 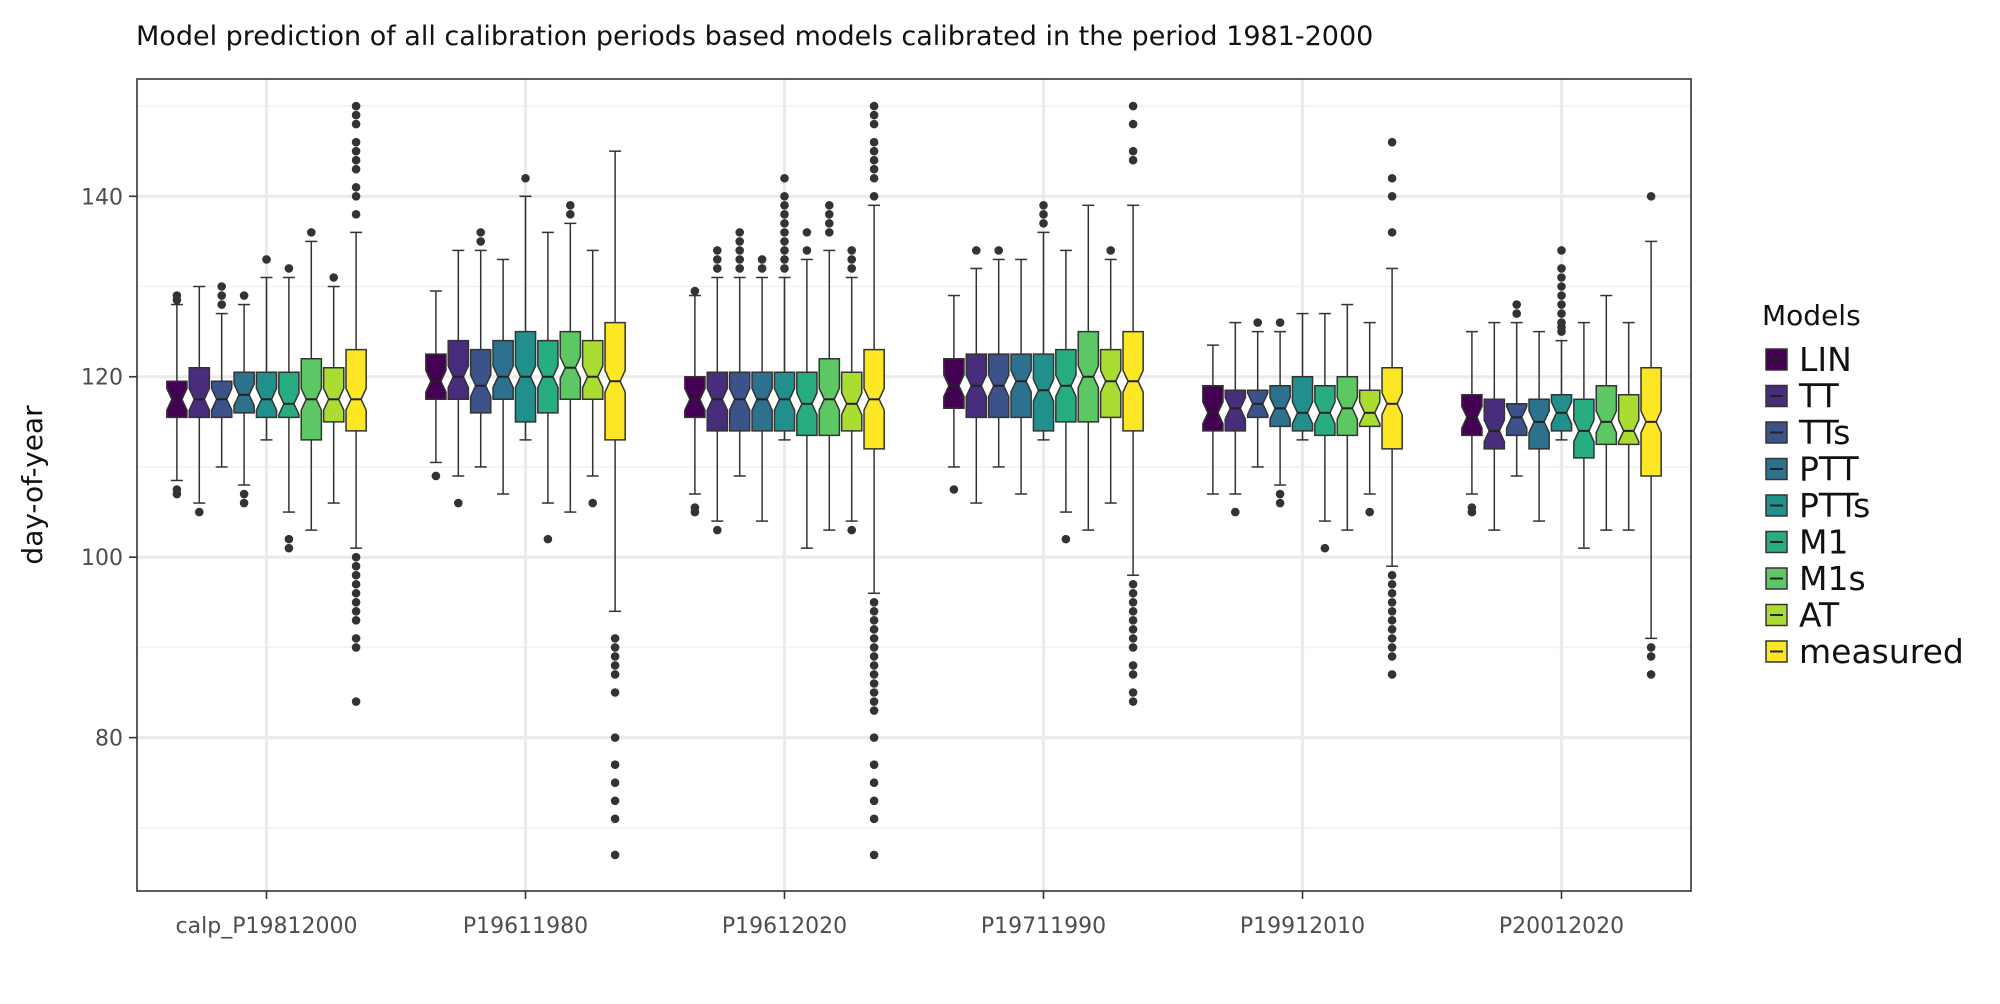 I want to click on legend-item-PTT: PTT, so click(x=1812, y=469).